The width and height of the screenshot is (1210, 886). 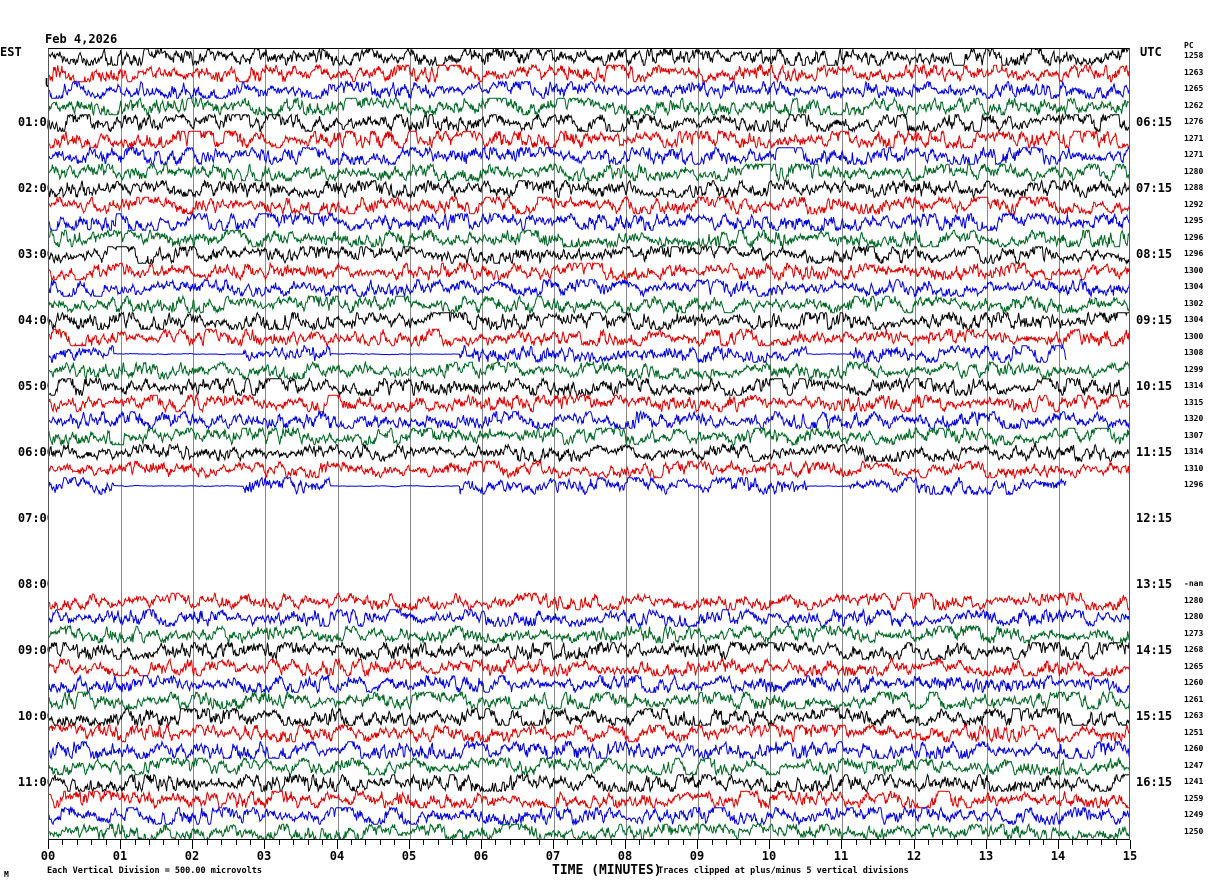 What do you see at coordinates (35, 254) in the screenshot?
I see `est-time-03-00: 03:00` at bounding box center [35, 254].